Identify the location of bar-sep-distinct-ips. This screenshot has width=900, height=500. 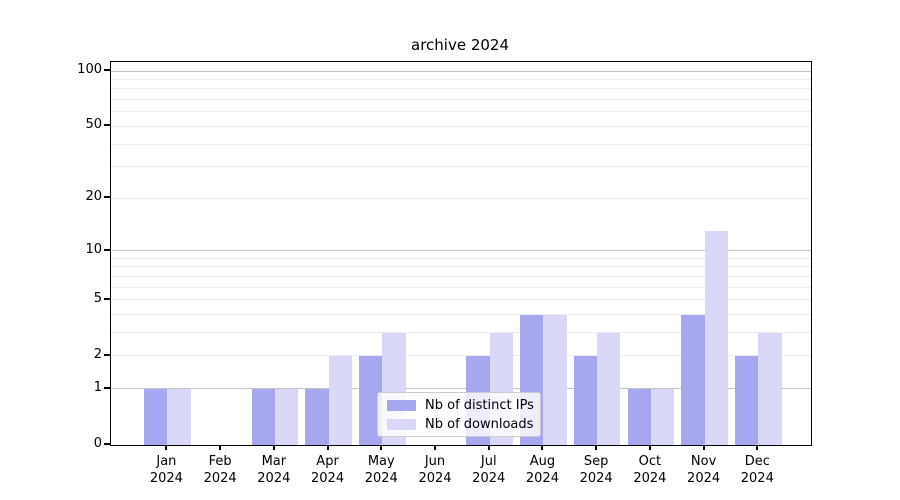
(585, 400).